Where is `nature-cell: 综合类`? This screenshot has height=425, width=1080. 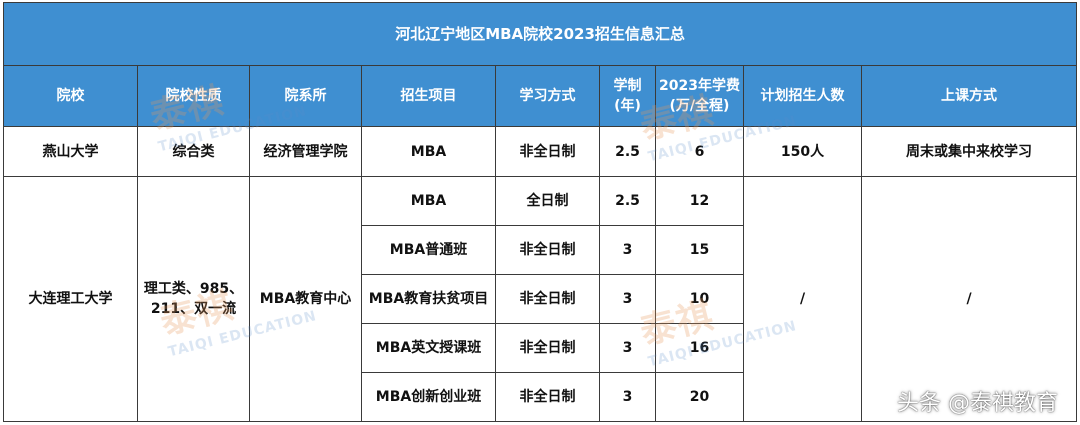 nature-cell: 综合类 is located at coordinates (193, 151).